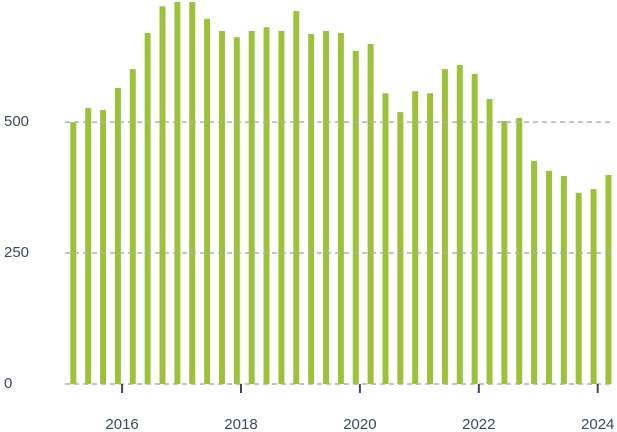 Image resolution: width=617 pixels, height=432 pixels. Describe the element at coordinates (478, 424) in the screenshot. I see `x-tick-label: 2022` at that location.